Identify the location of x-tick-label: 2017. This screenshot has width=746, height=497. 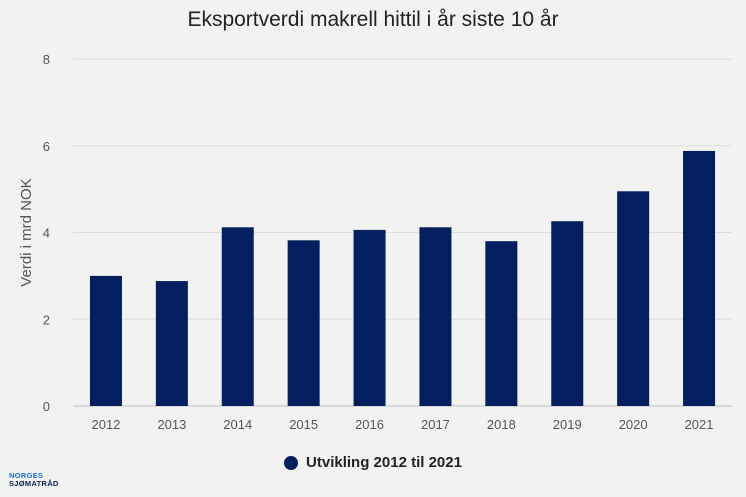
(435, 424).